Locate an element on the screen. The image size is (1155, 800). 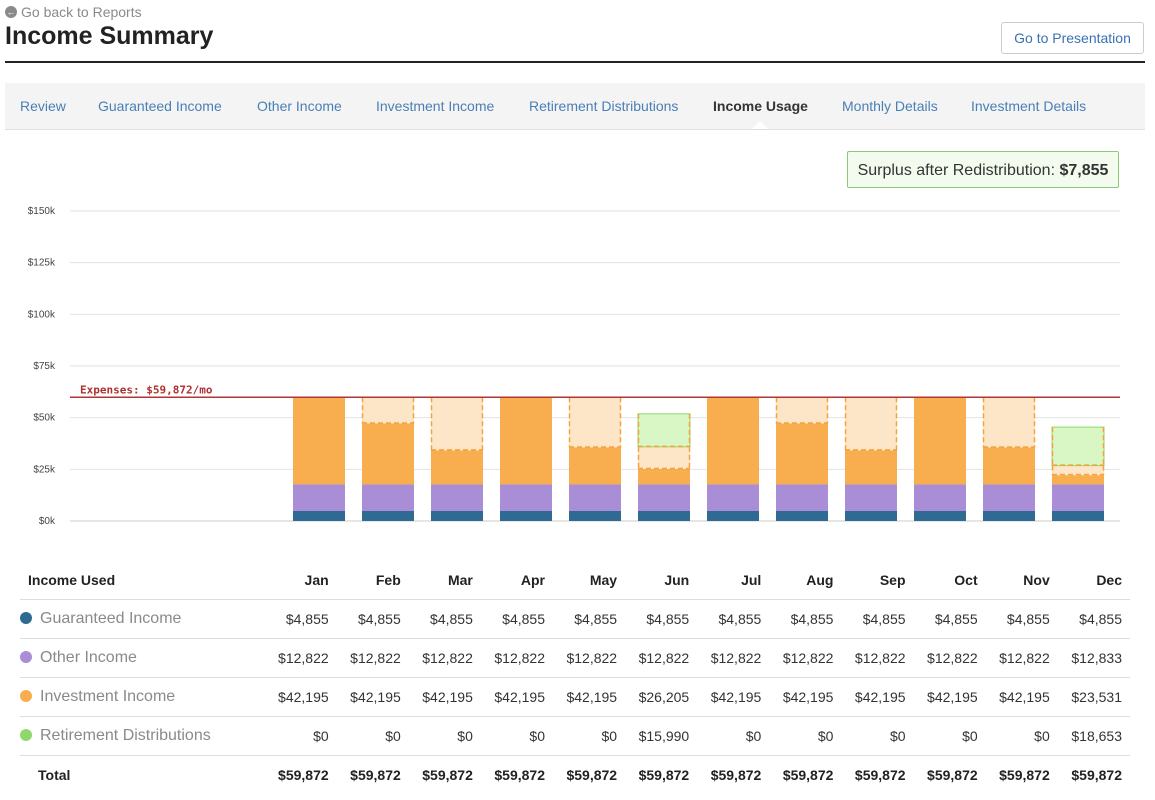
row-label: Investment Income is located at coordinates (142, 697).